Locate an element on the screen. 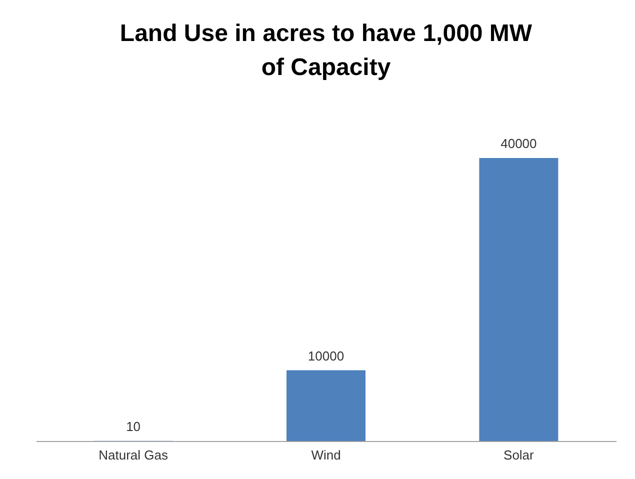 This screenshot has height=479, width=635. data-label: 10 is located at coordinates (133, 426).